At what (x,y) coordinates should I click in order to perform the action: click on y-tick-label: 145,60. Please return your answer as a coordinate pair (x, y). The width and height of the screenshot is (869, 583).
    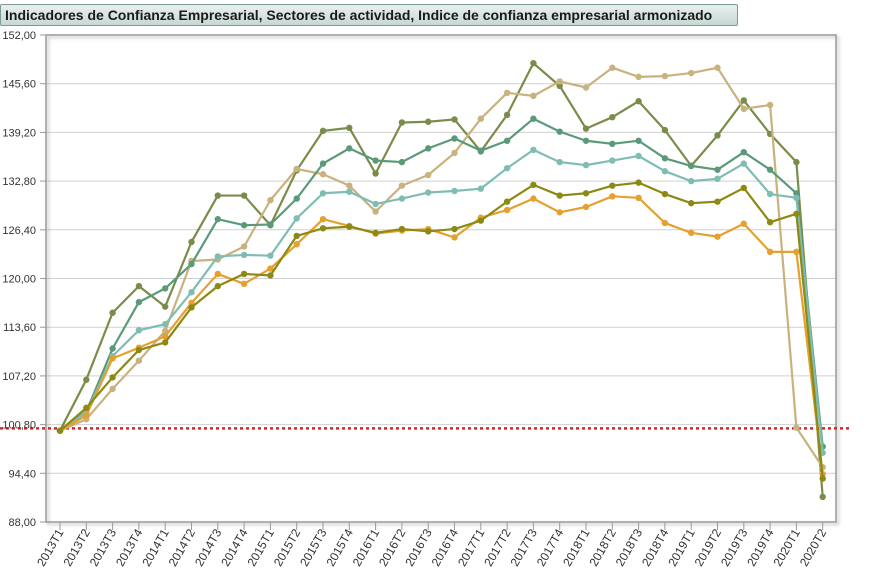
    Looking at the image, I should click on (19, 85).